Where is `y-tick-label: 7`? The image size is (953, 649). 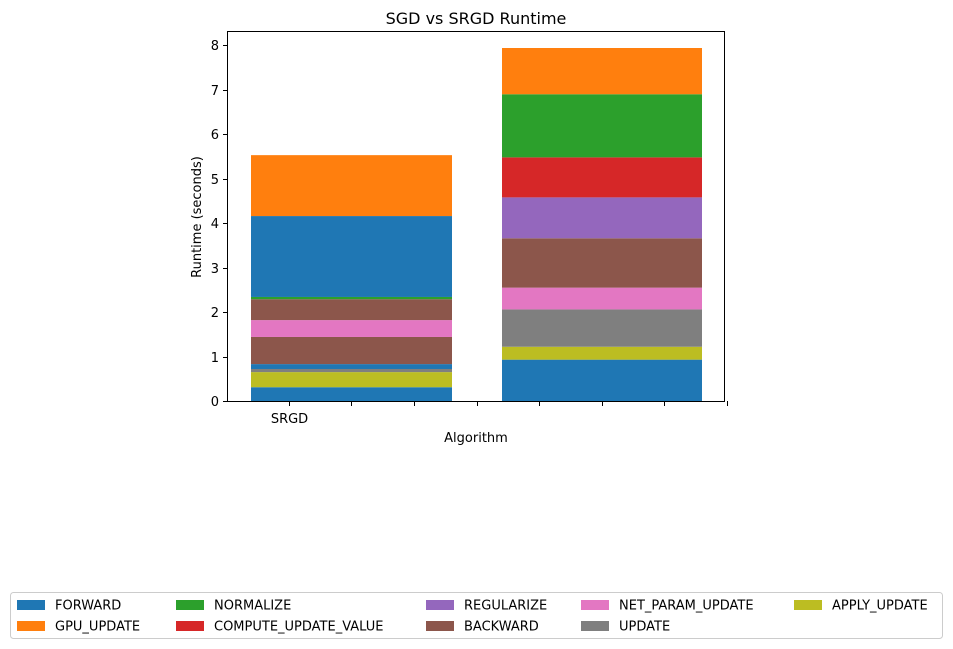 y-tick-label: 7 is located at coordinates (215, 91).